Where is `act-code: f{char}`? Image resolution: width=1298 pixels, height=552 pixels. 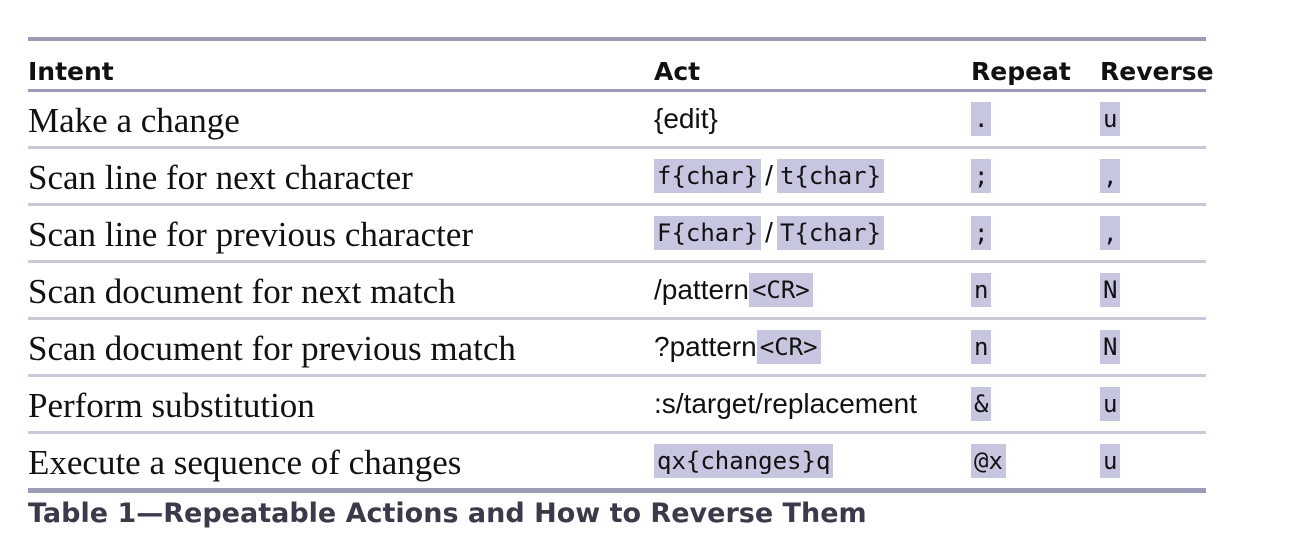
act-code: f{char} is located at coordinates (708, 176).